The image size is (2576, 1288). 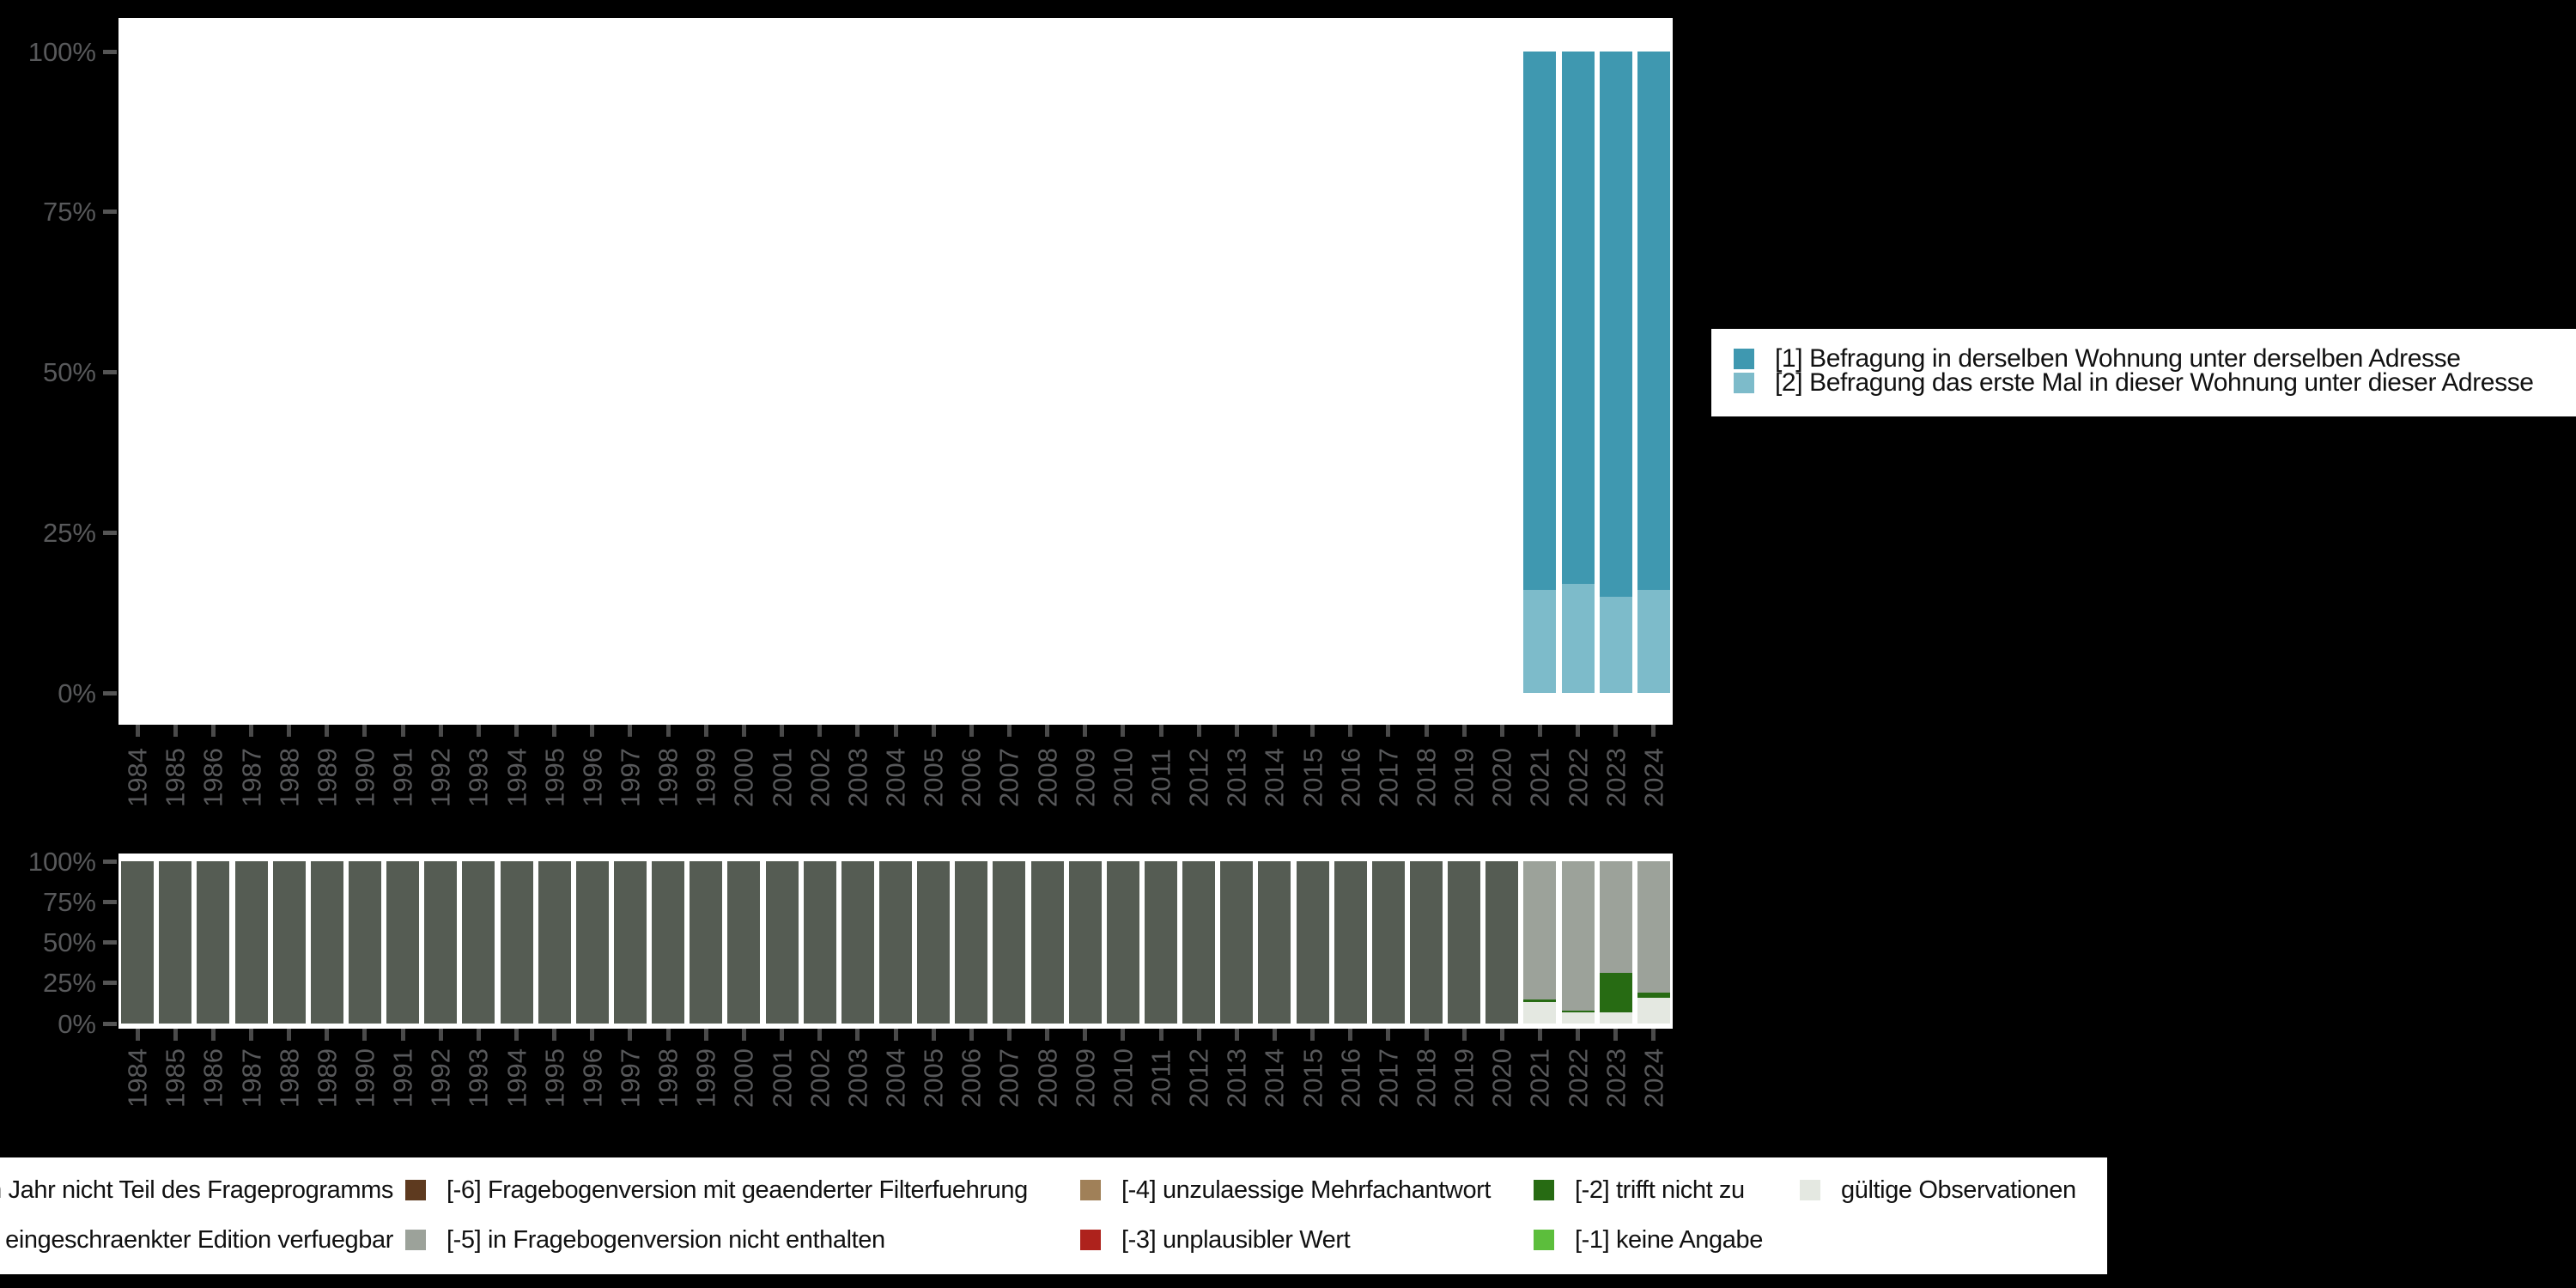 I want to click on frequencies-chart-x-tick-label: 2015, so click(x=1312, y=777).